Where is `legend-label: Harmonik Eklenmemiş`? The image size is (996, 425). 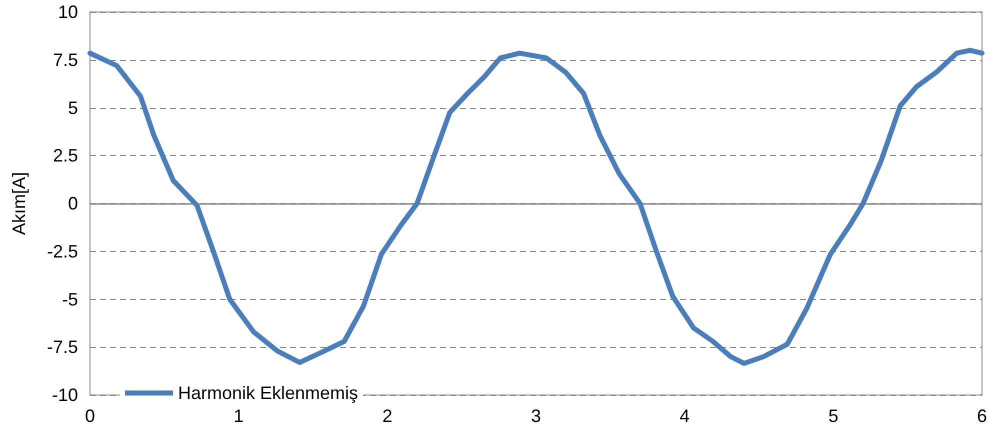 legend-label: Harmonik Eklenmemiş is located at coordinates (268, 393).